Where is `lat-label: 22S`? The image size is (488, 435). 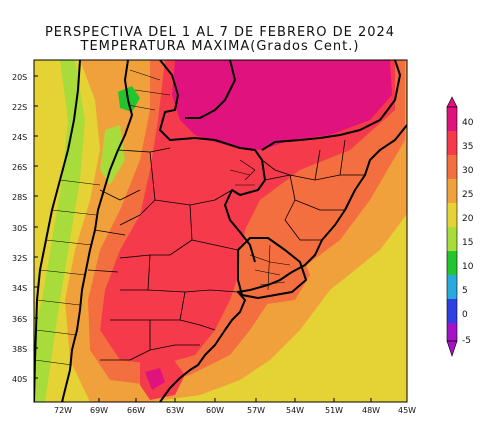 lat-label: 22S is located at coordinates (19, 107).